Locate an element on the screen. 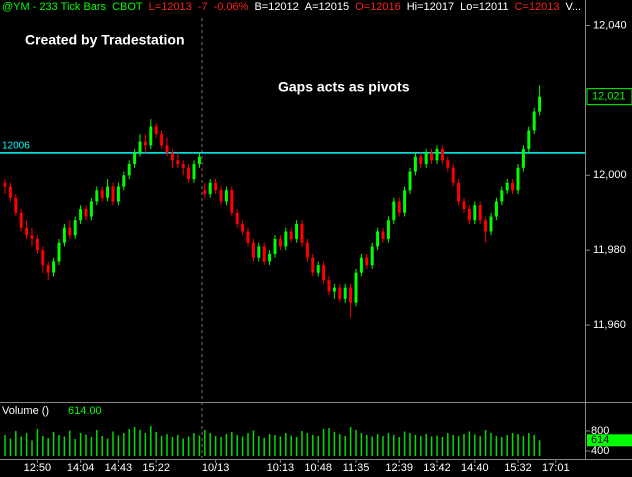  x-tick-label: 14:43 is located at coordinates (119, 468).